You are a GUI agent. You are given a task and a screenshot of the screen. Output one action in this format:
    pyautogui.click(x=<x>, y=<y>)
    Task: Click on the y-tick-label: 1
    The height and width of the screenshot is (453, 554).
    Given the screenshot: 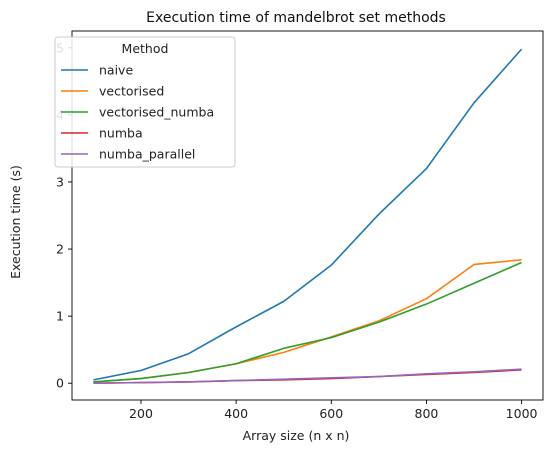 What is the action you would take?
    pyautogui.click(x=60, y=316)
    